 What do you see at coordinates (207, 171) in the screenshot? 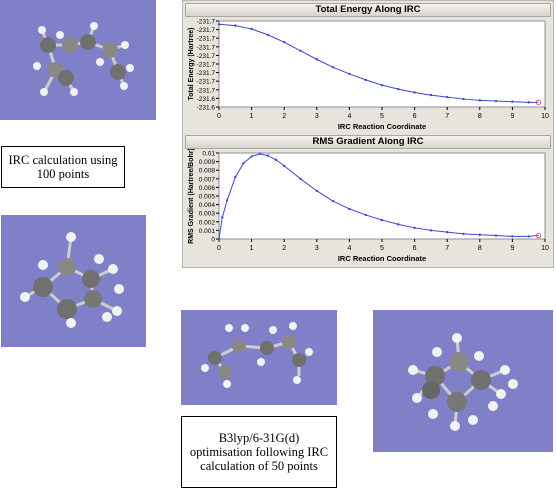
I see `y-tick-label: 0.008` at bounding box center [207, 171].